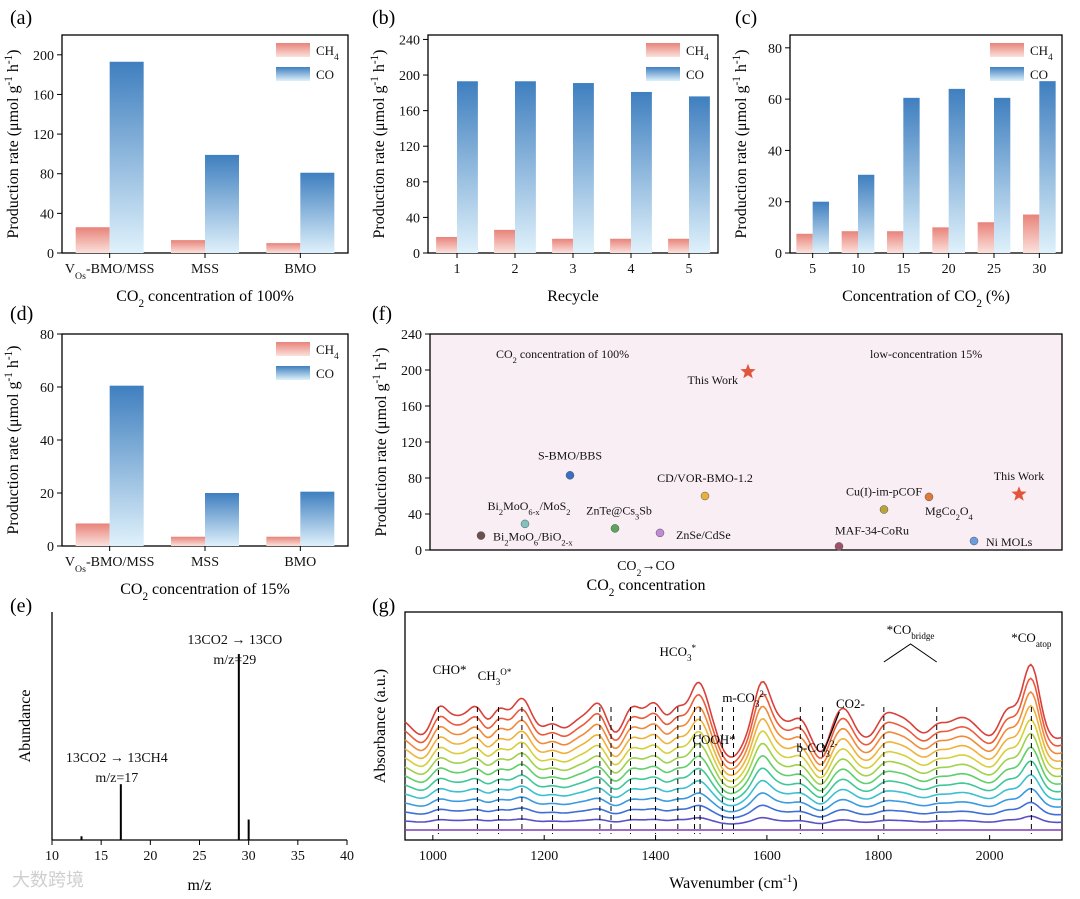 The image size is (1080, 899). I want to click on x-tick-label: 2, so click(515, 269).